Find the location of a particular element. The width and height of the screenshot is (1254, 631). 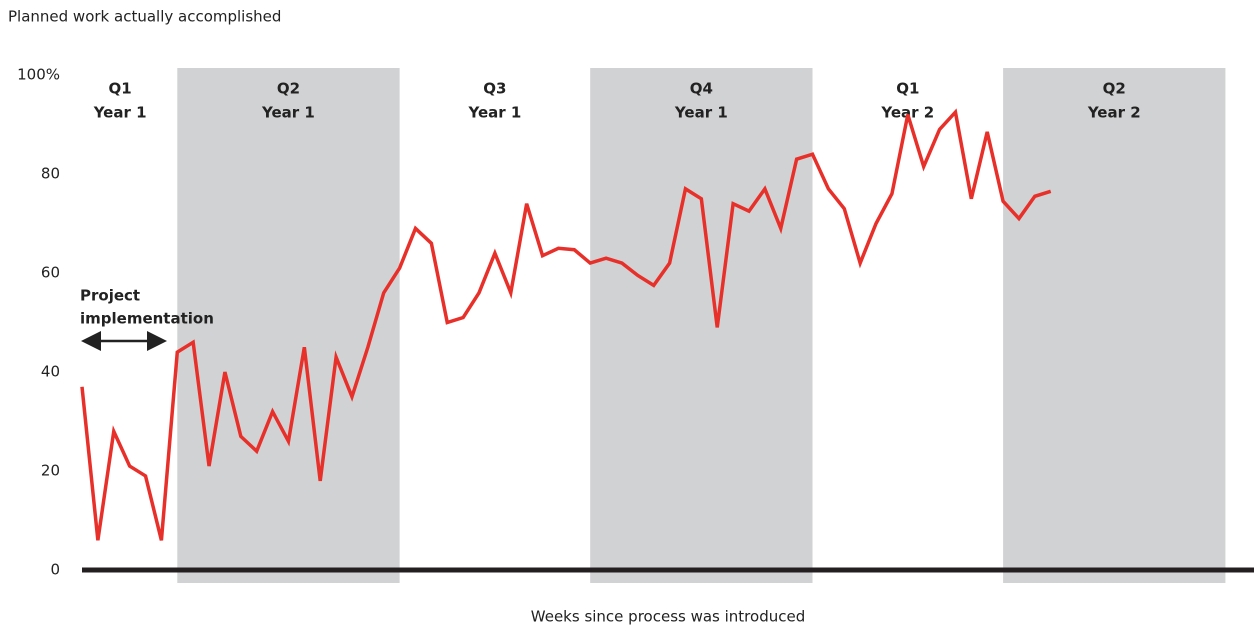

band-label: Q3 is located at coordinates (494, 89).